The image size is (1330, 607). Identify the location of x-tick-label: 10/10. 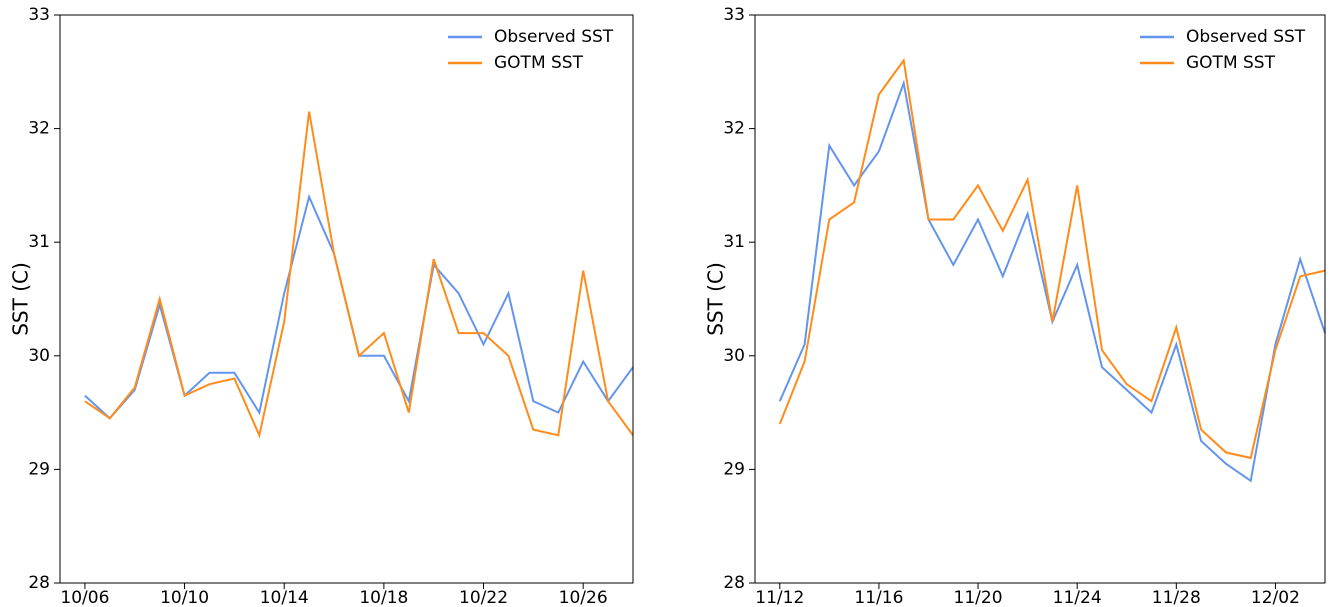
(184, 597).